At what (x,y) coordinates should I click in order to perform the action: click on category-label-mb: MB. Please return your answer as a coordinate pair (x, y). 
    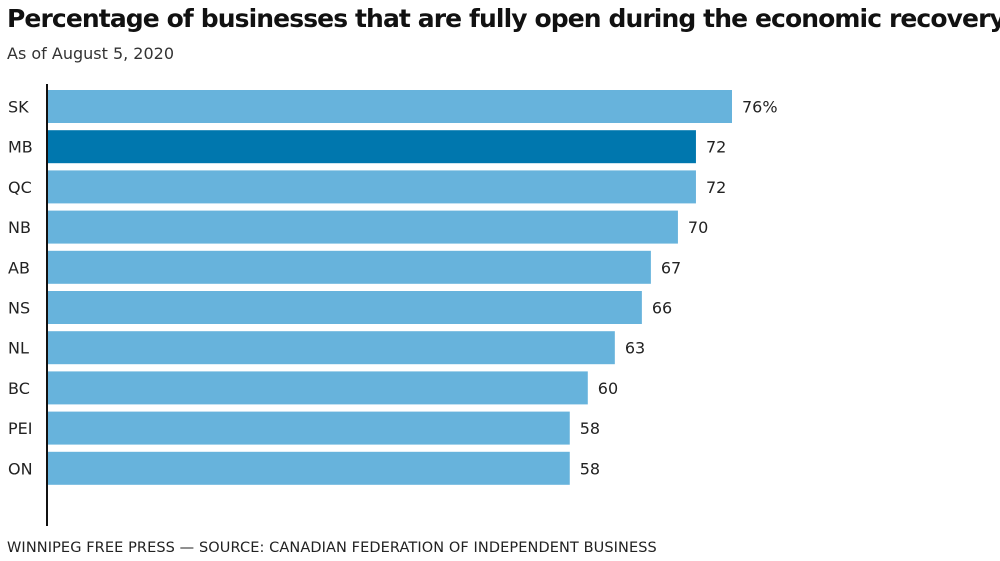
    Looking at the image, I should click on (20, 147).